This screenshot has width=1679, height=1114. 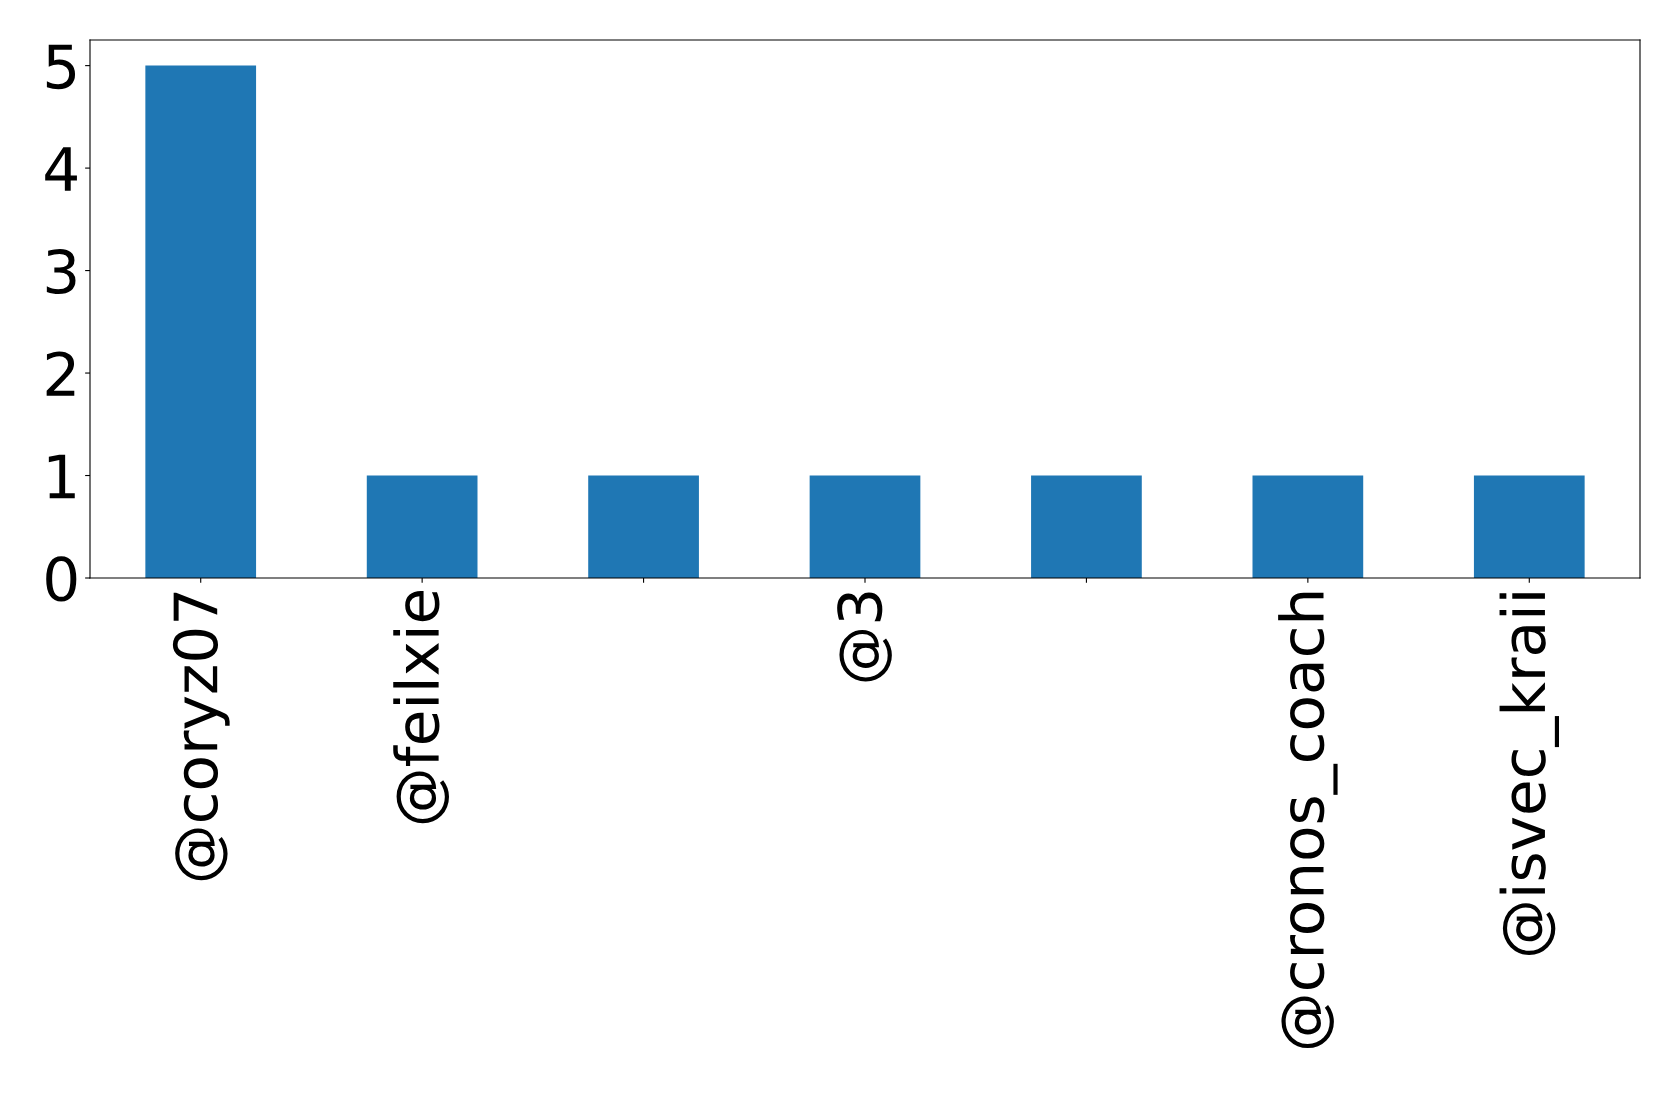 What do you see at coordinates (421, 707) in the screenshot?
I see `x-tick-label: @feilxie` at bounding box center [421, 707].